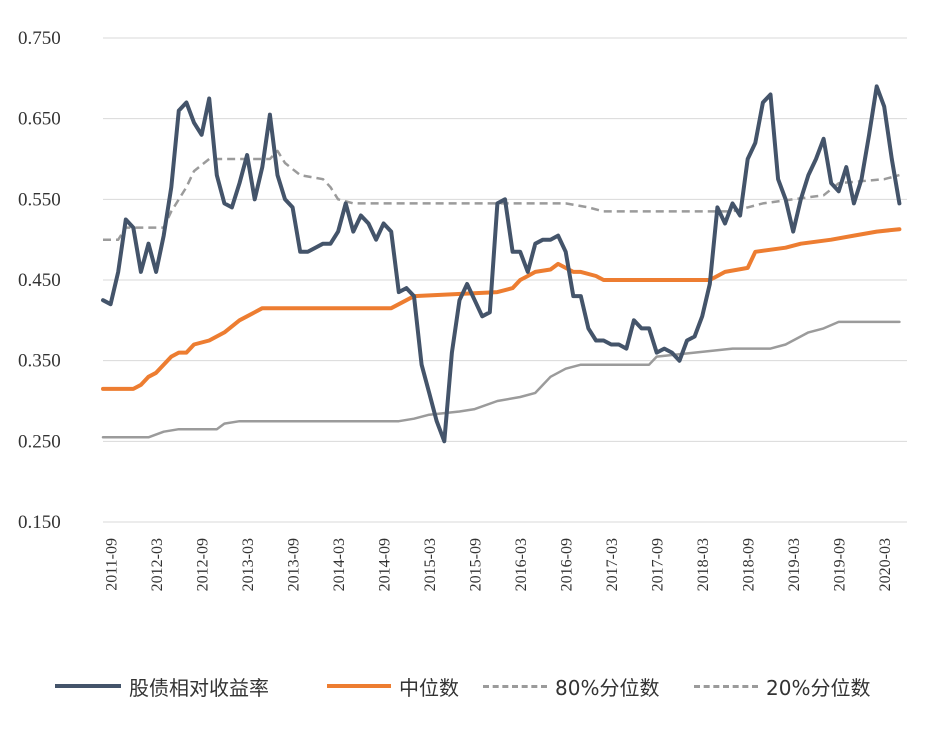  I want to click on legend-label-median: 中位数, so click(429, 687).